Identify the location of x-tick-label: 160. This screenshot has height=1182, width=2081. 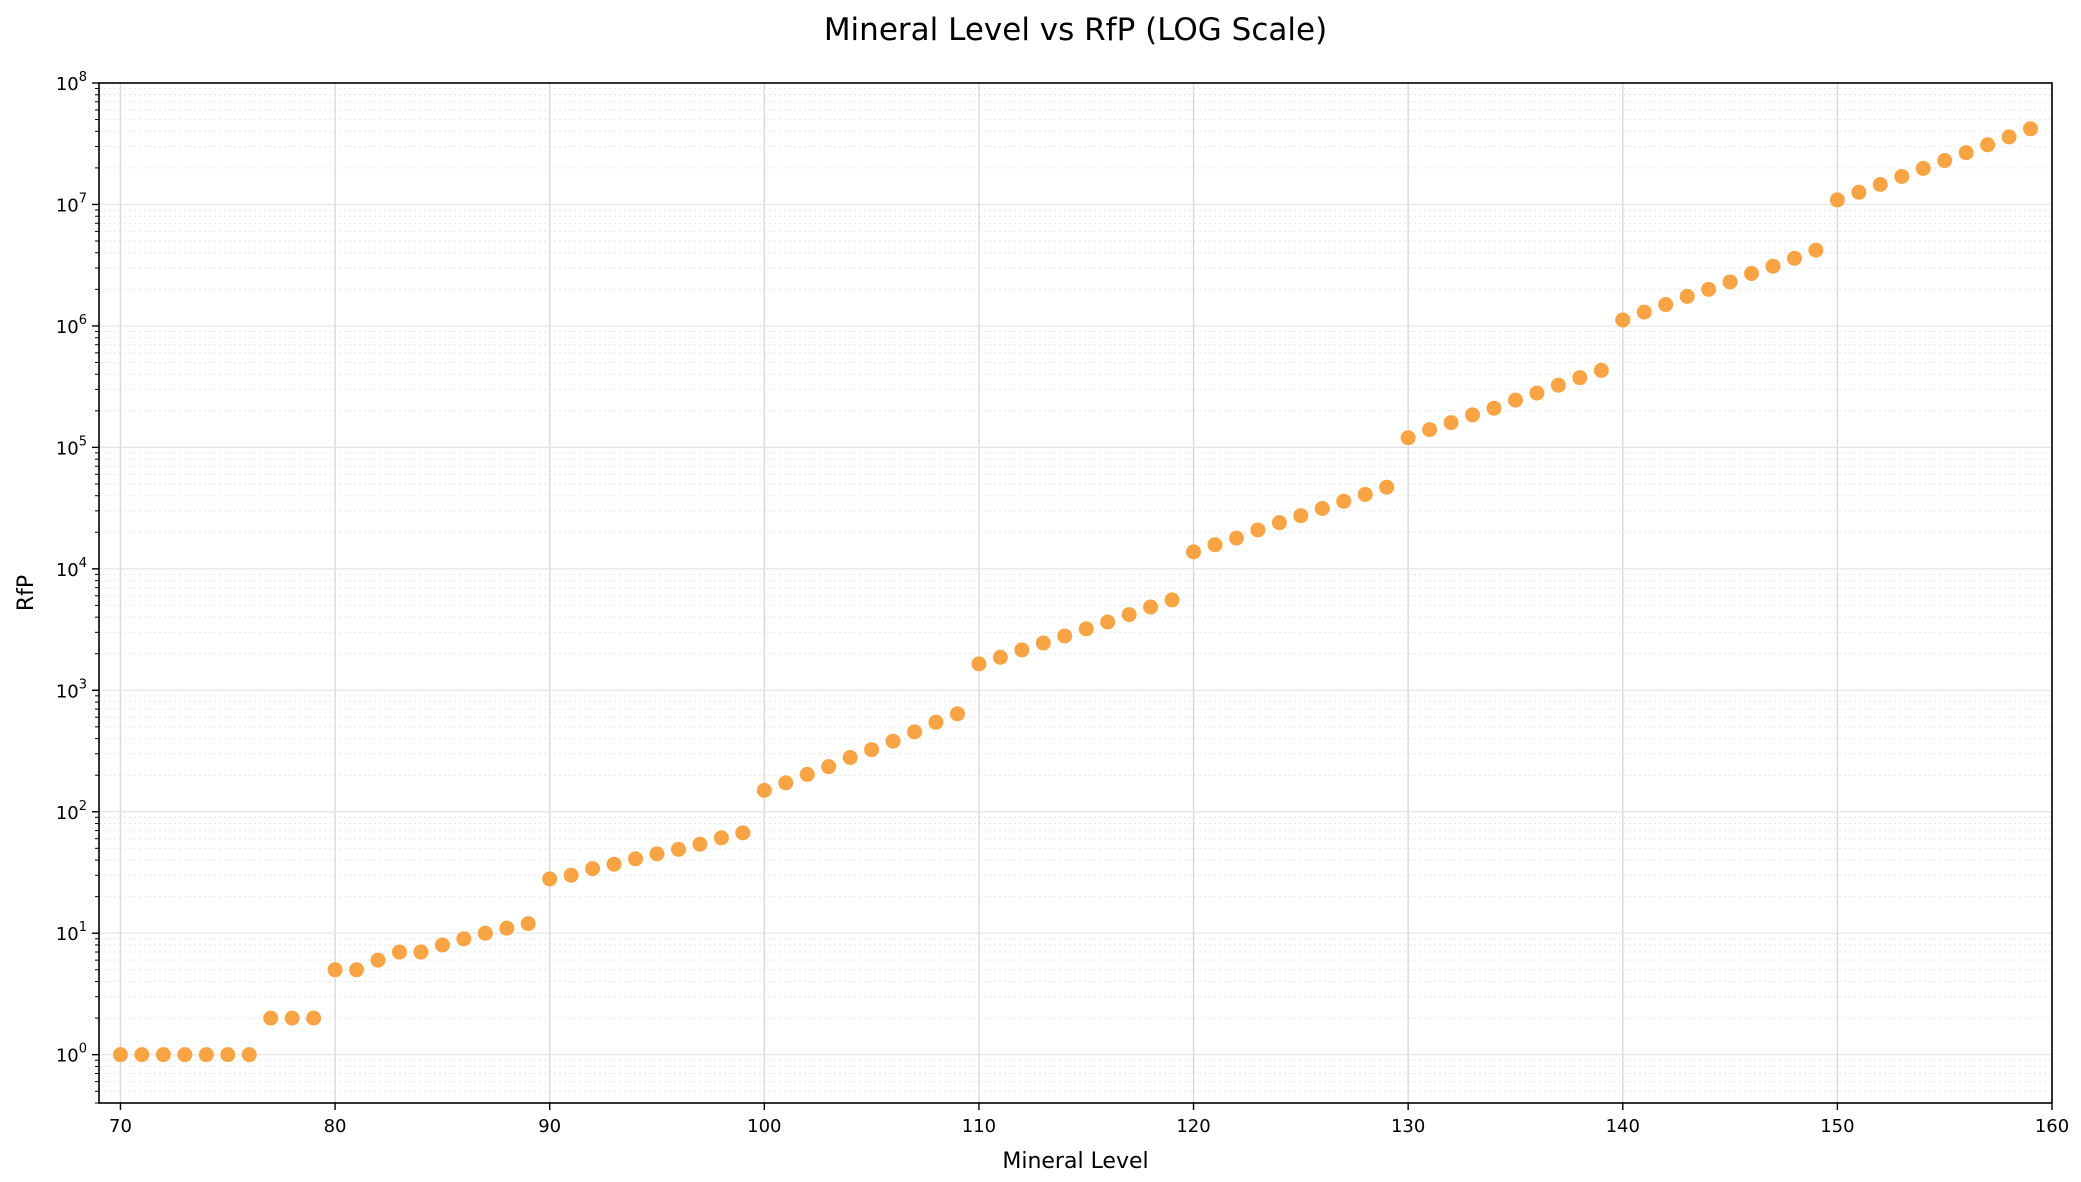
(2052, 1126).